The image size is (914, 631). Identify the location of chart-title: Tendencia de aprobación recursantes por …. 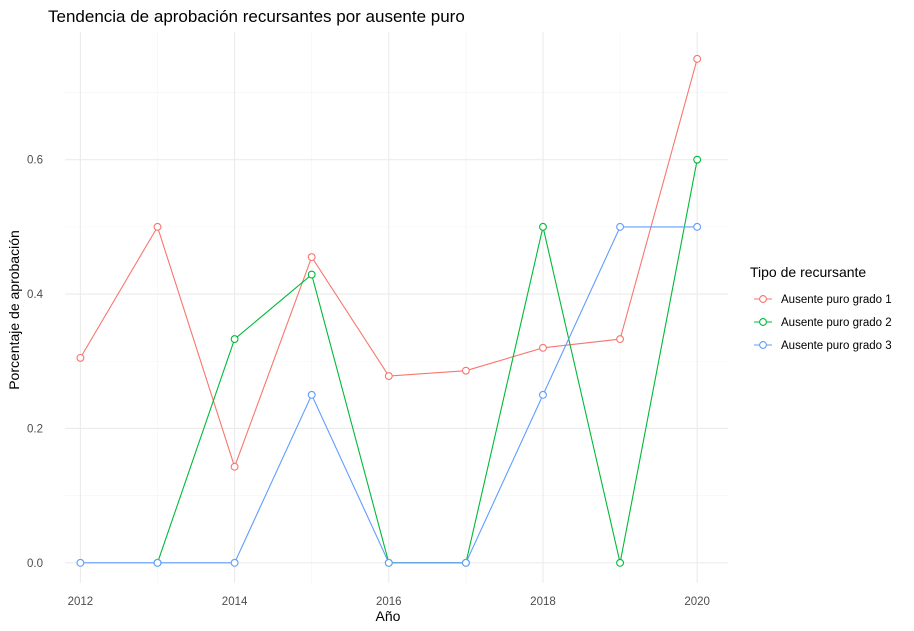
(256, 16).